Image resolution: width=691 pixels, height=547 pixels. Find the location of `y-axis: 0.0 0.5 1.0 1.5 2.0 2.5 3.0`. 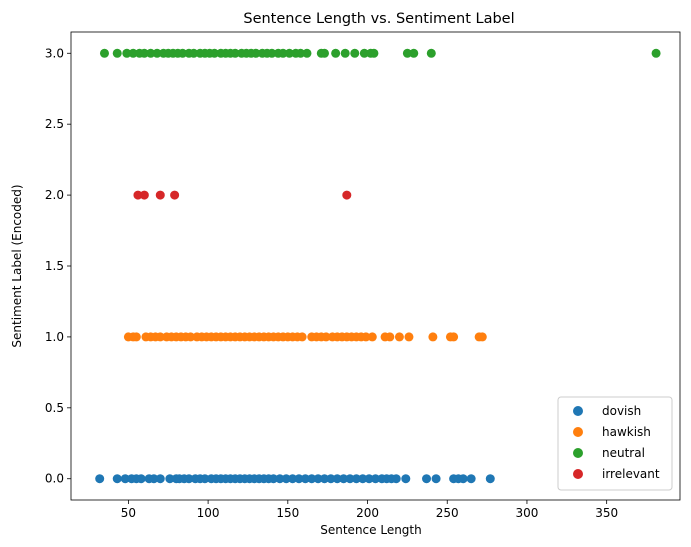

y-axis: 0.0 0.5 1.0 1.5 2.0 2.5 3.0 is located at coordinates (58, 266).